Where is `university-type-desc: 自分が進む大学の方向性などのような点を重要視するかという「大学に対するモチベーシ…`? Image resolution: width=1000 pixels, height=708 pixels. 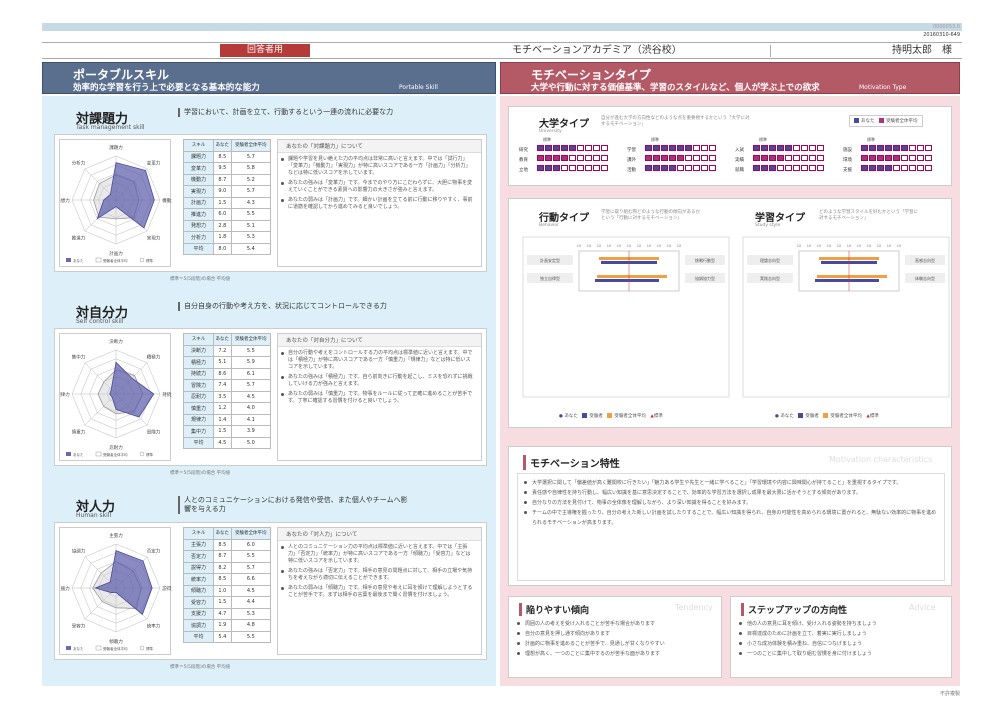 university-type-desc: 自分が進む大学の方向性などのような点を重要視するかという「大学に対するモチベーシ… is located at coordinates (675, 121).